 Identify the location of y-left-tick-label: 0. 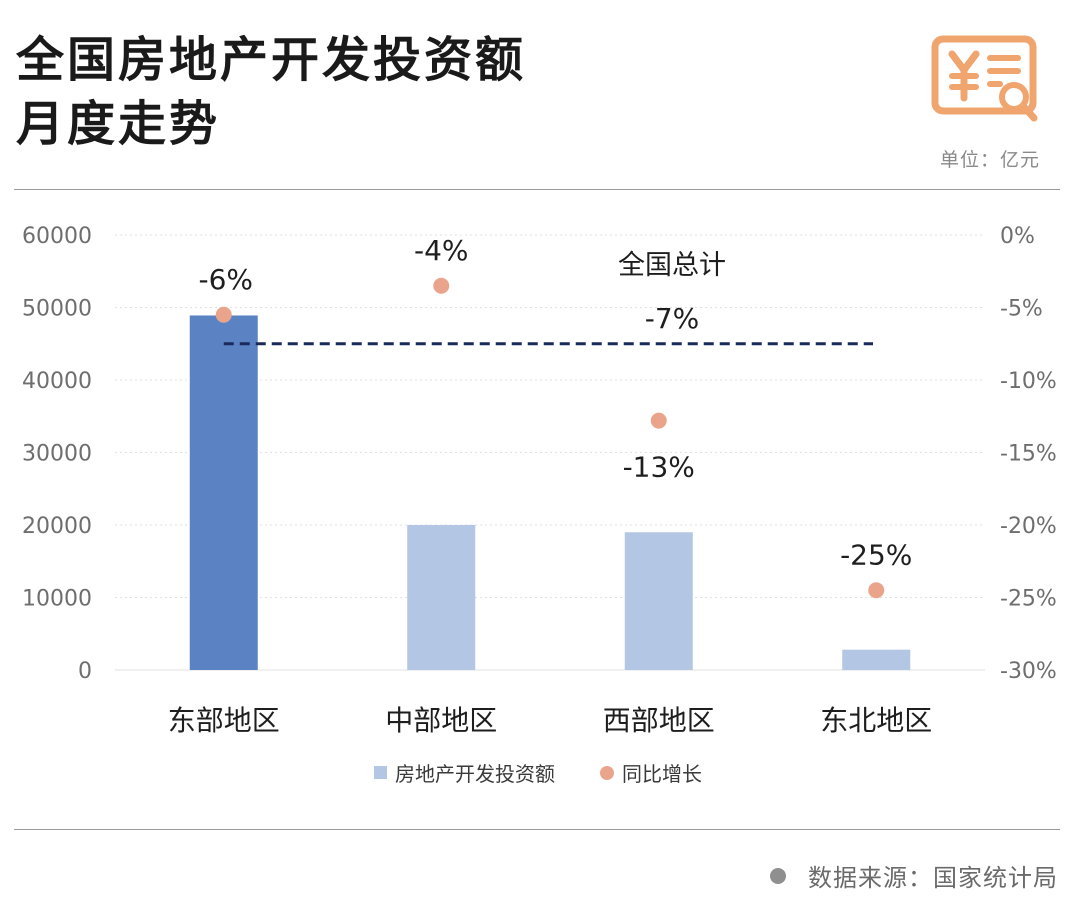
(85, 671).